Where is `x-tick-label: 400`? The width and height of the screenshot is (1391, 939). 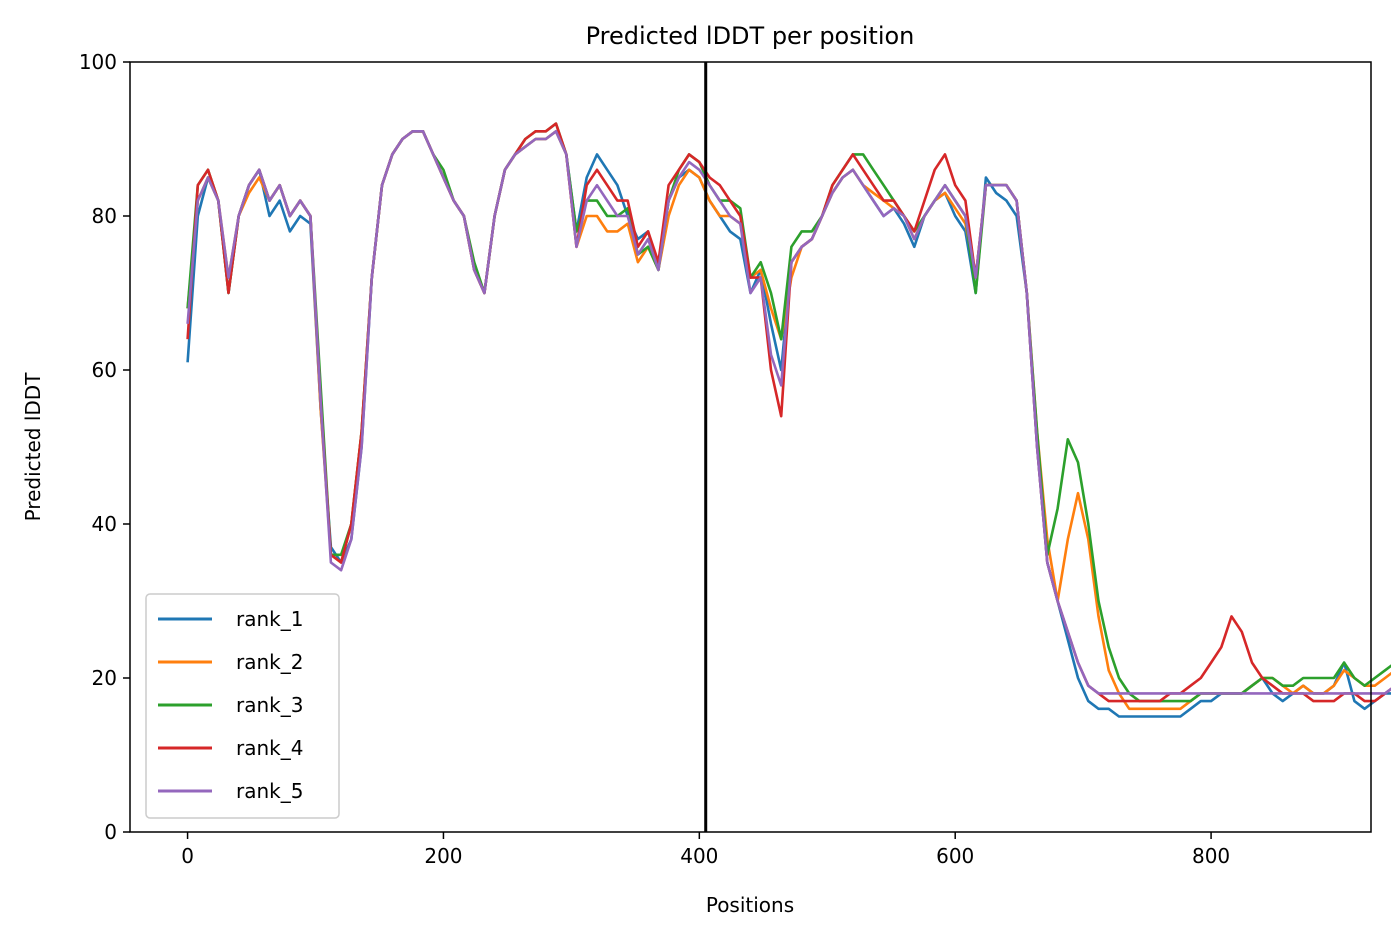 x-tick-label: 400 is located at coordinates (699, 856).